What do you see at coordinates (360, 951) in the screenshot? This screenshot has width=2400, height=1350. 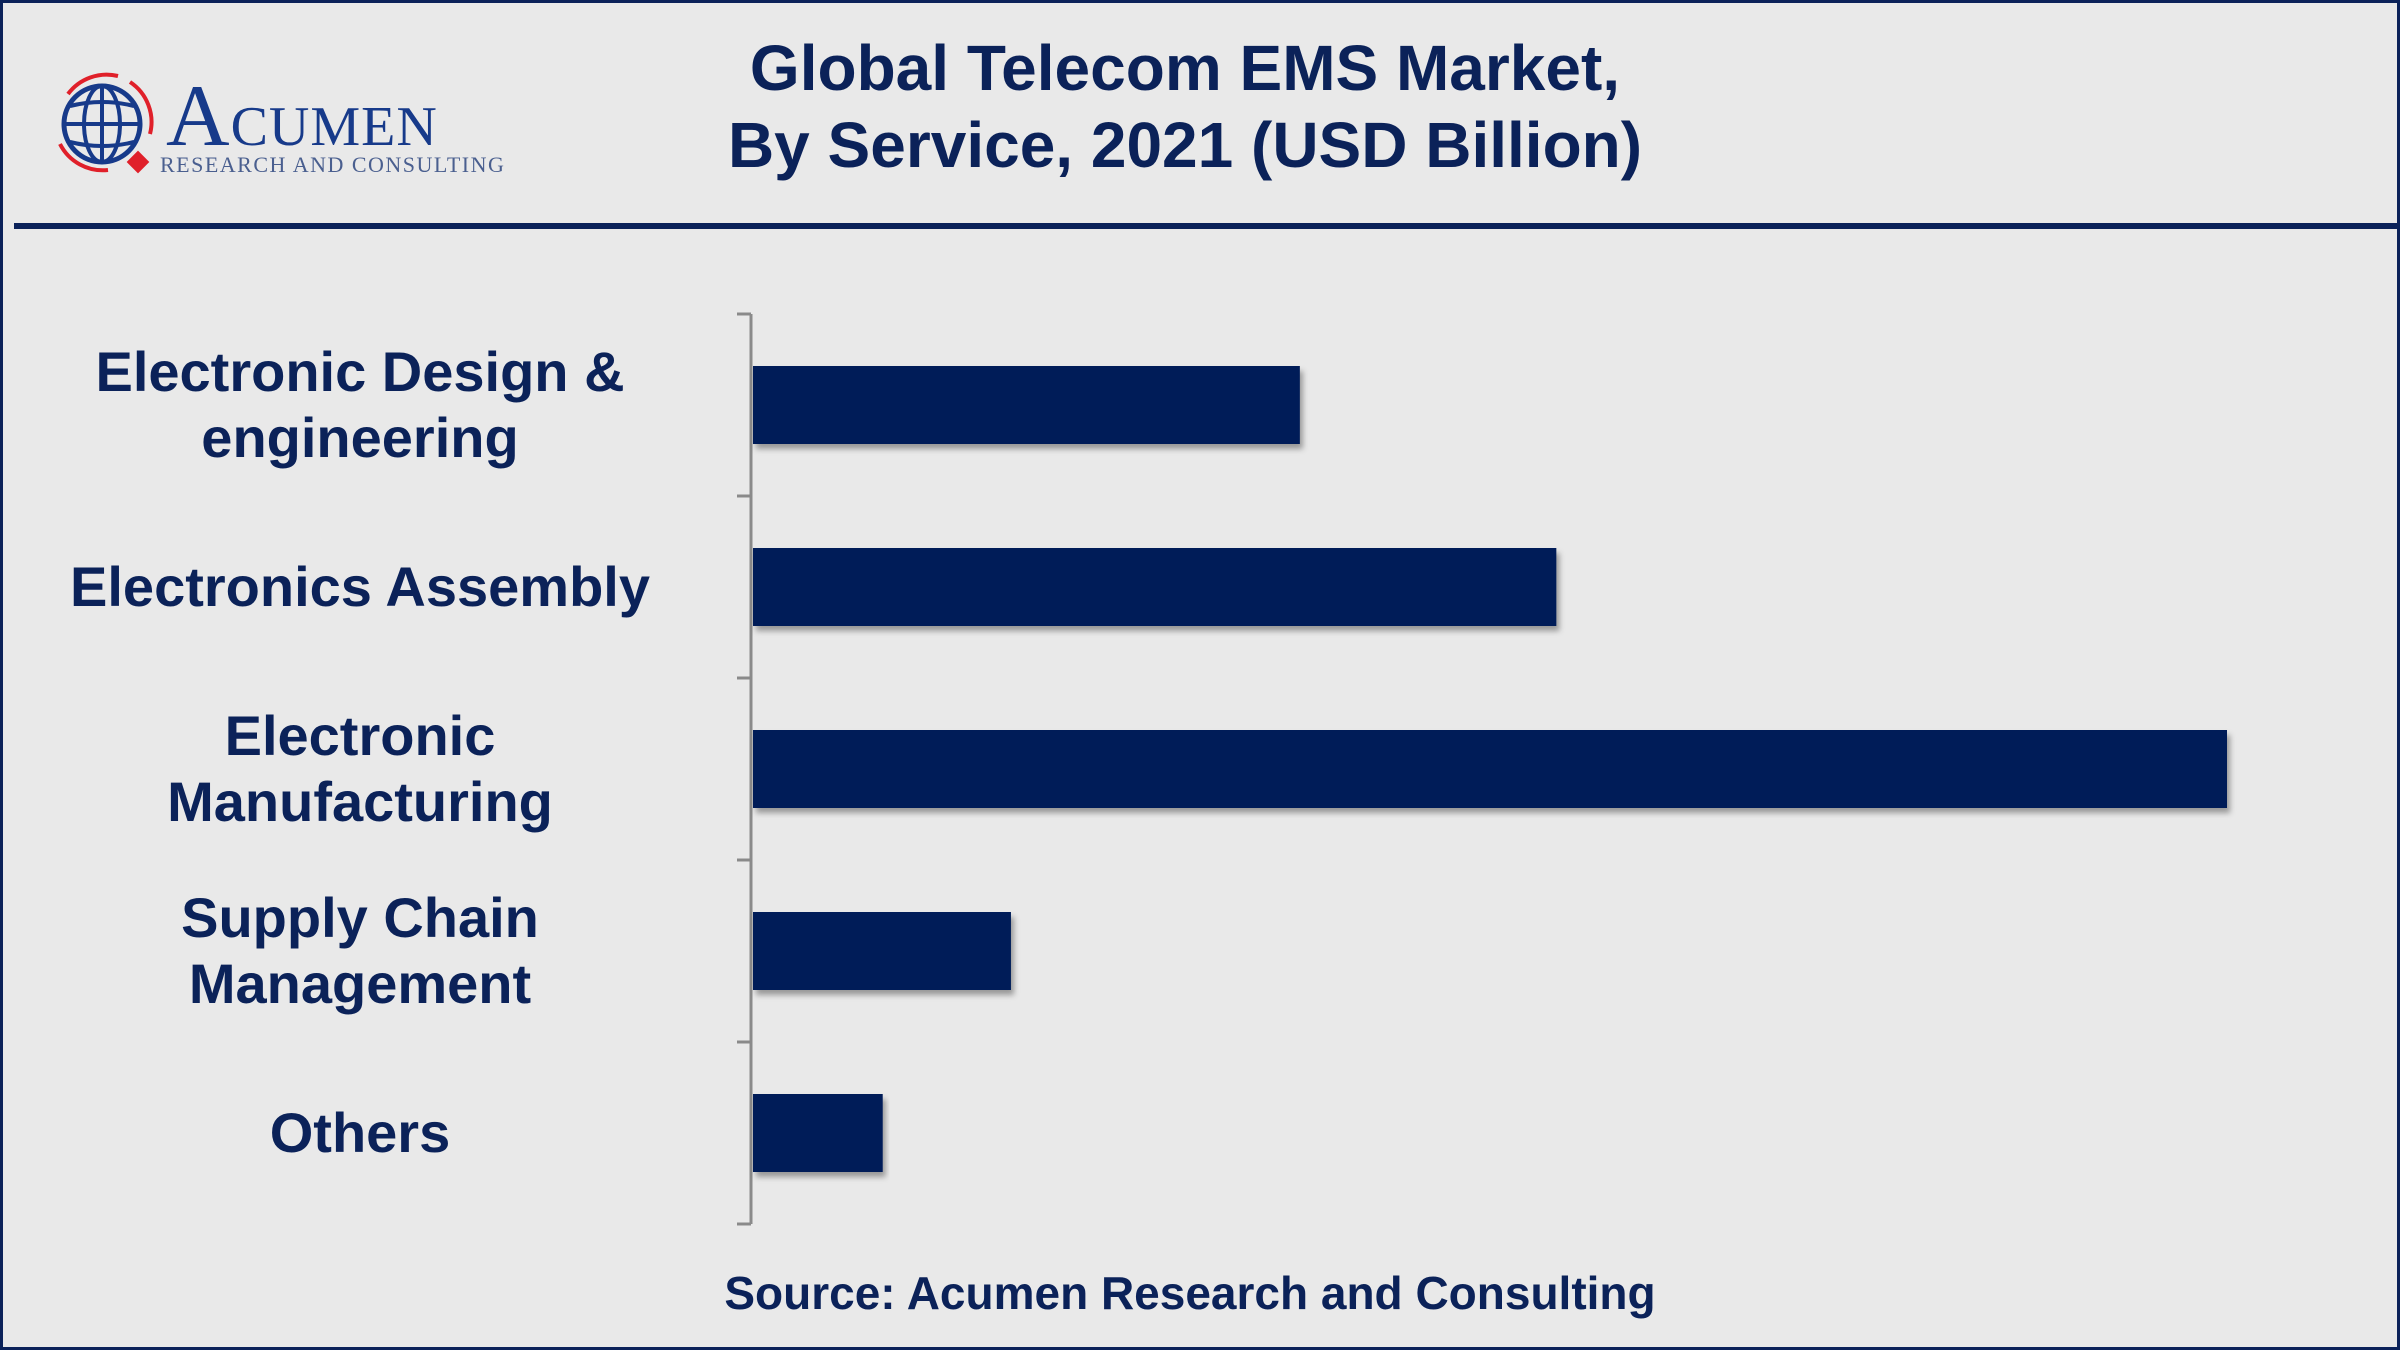 I see `category-label: Supply Chain Management` at bounding box center [360, 951].